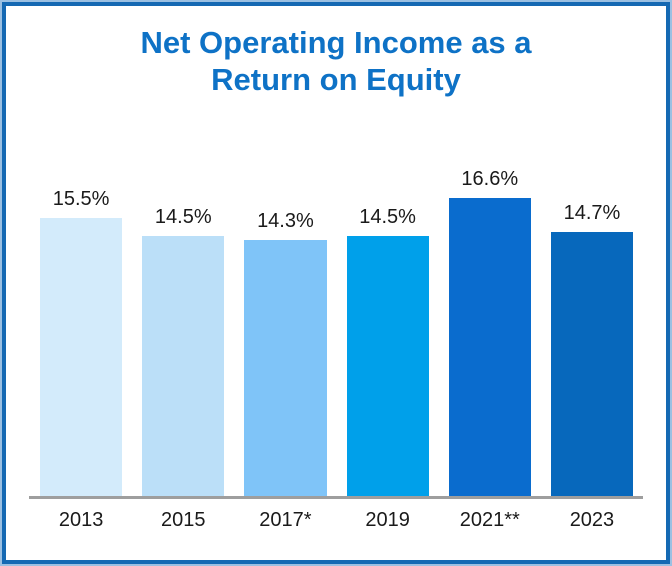  What do you see at coordinates (183, 520) in the screenshot?
I see `x-axis-tick-label: 2015` at bounding box center [183, 520].